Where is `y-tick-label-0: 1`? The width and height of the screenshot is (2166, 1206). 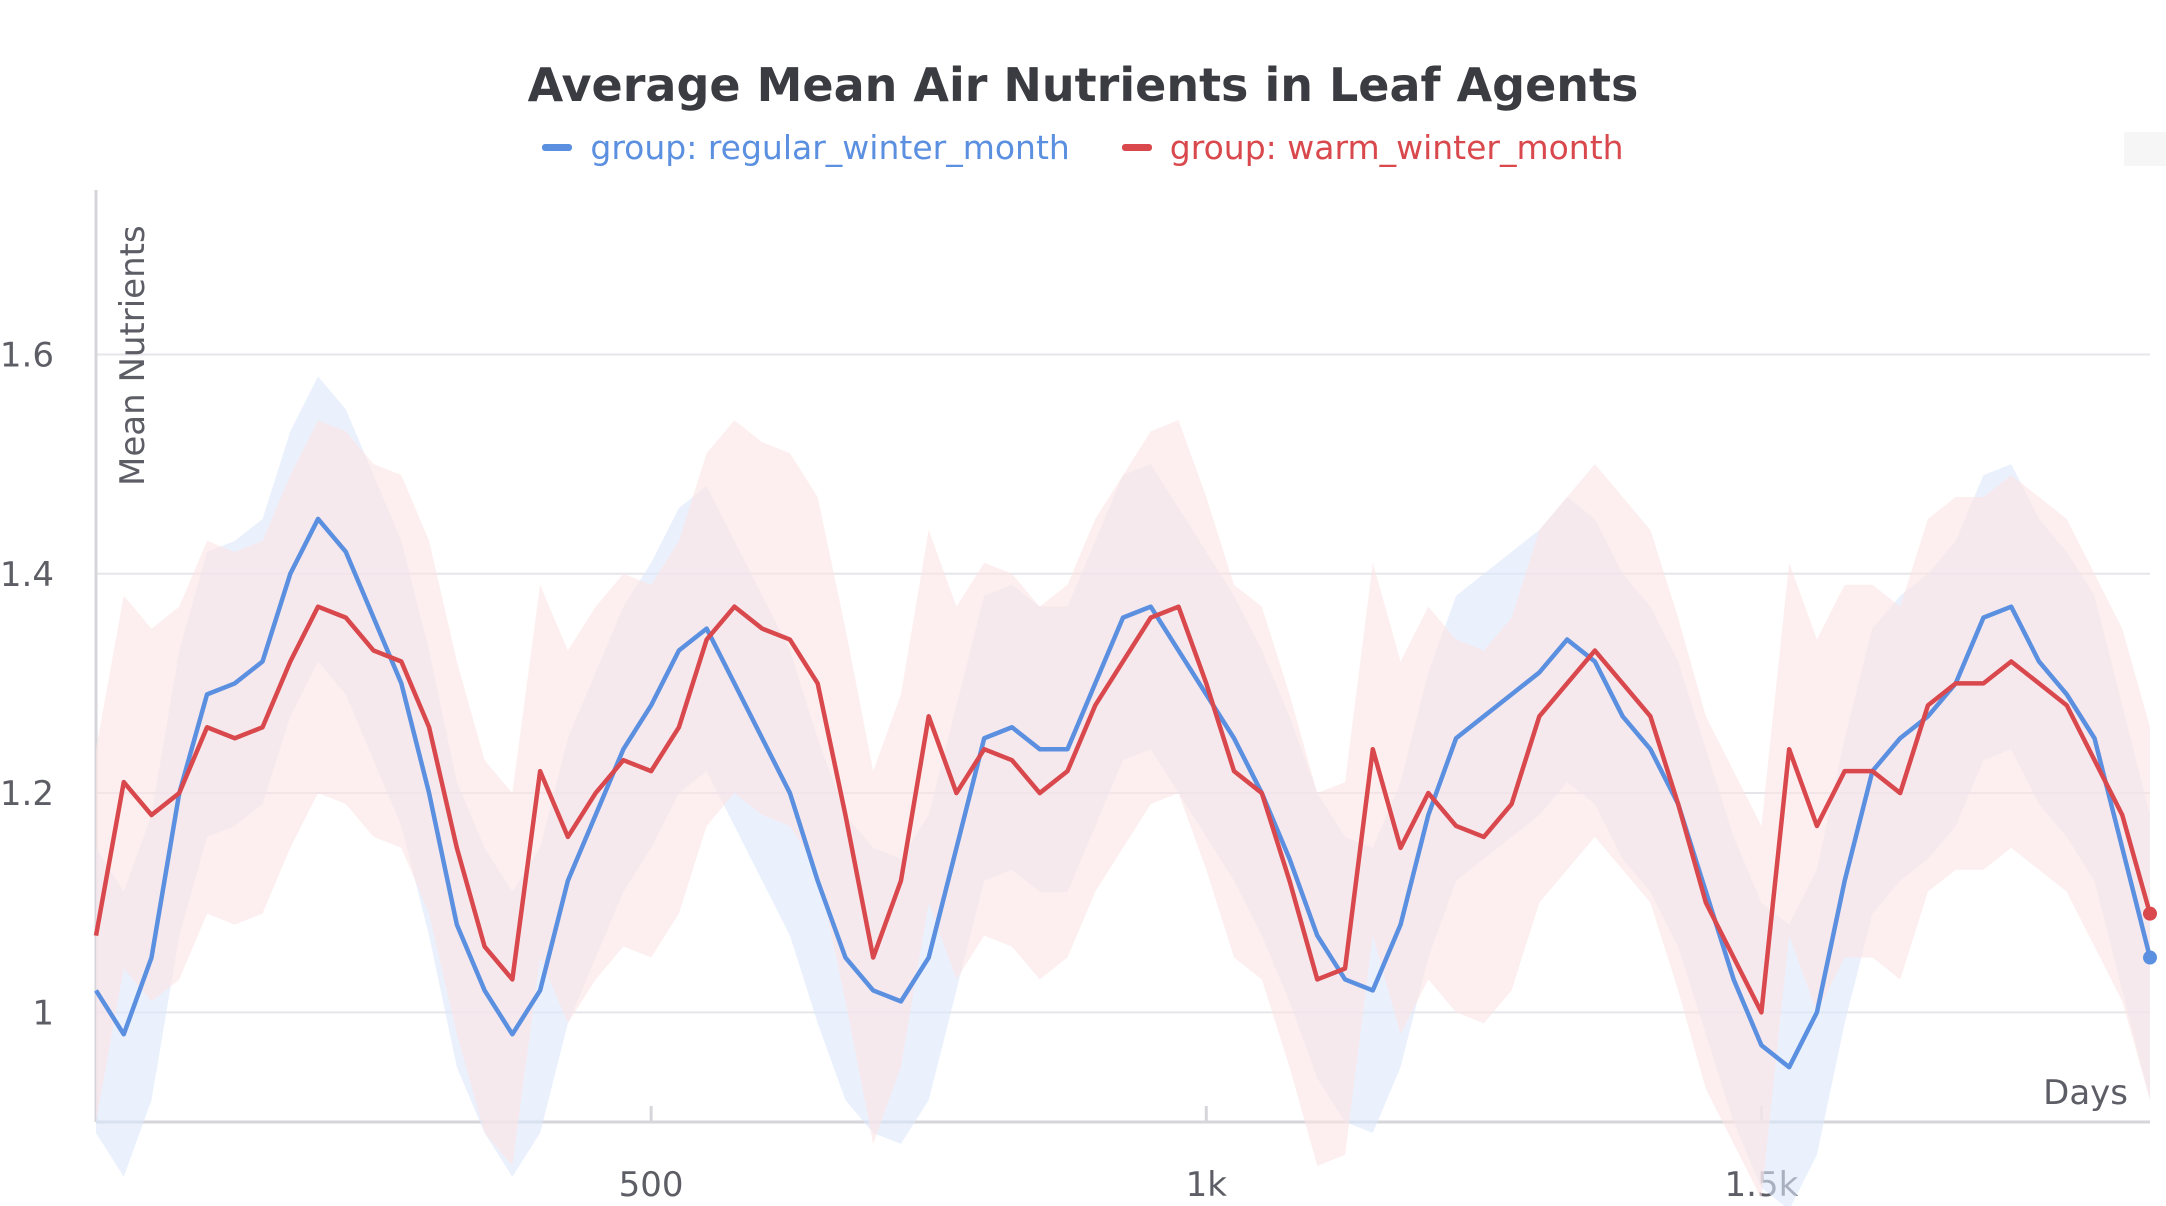
y-tick-label-0: 1 is located at coordinates (43, 1013).